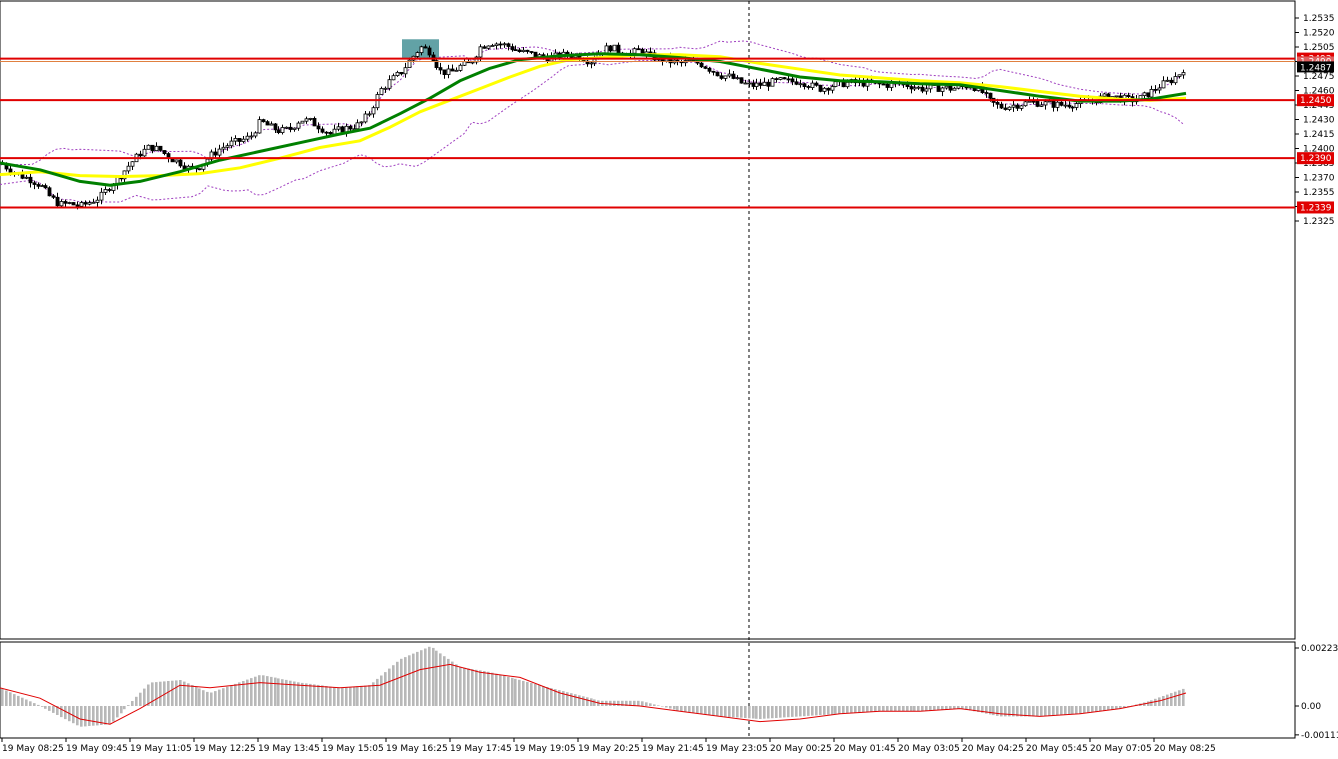 The image size is (1338, 759). I want to click on oscillator-tick-label: 0.00, so click(1311, 707).